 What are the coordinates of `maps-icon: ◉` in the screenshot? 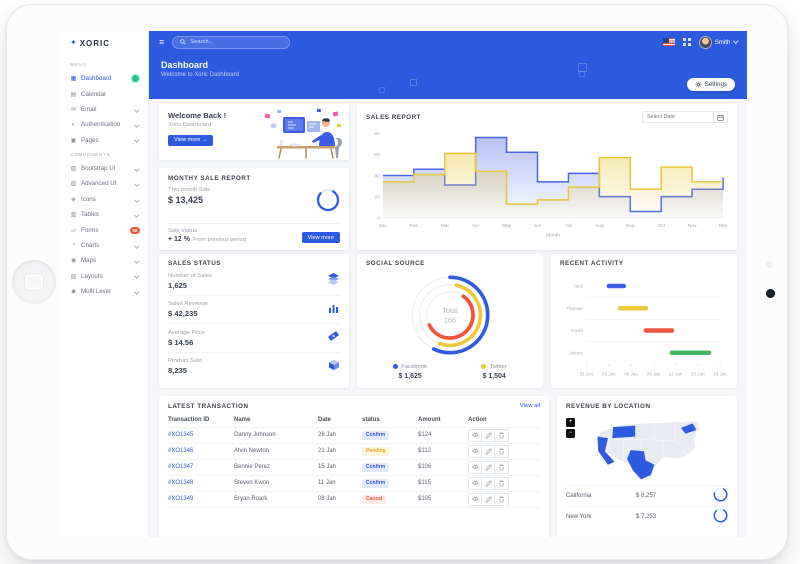 It's located at (73, 261).